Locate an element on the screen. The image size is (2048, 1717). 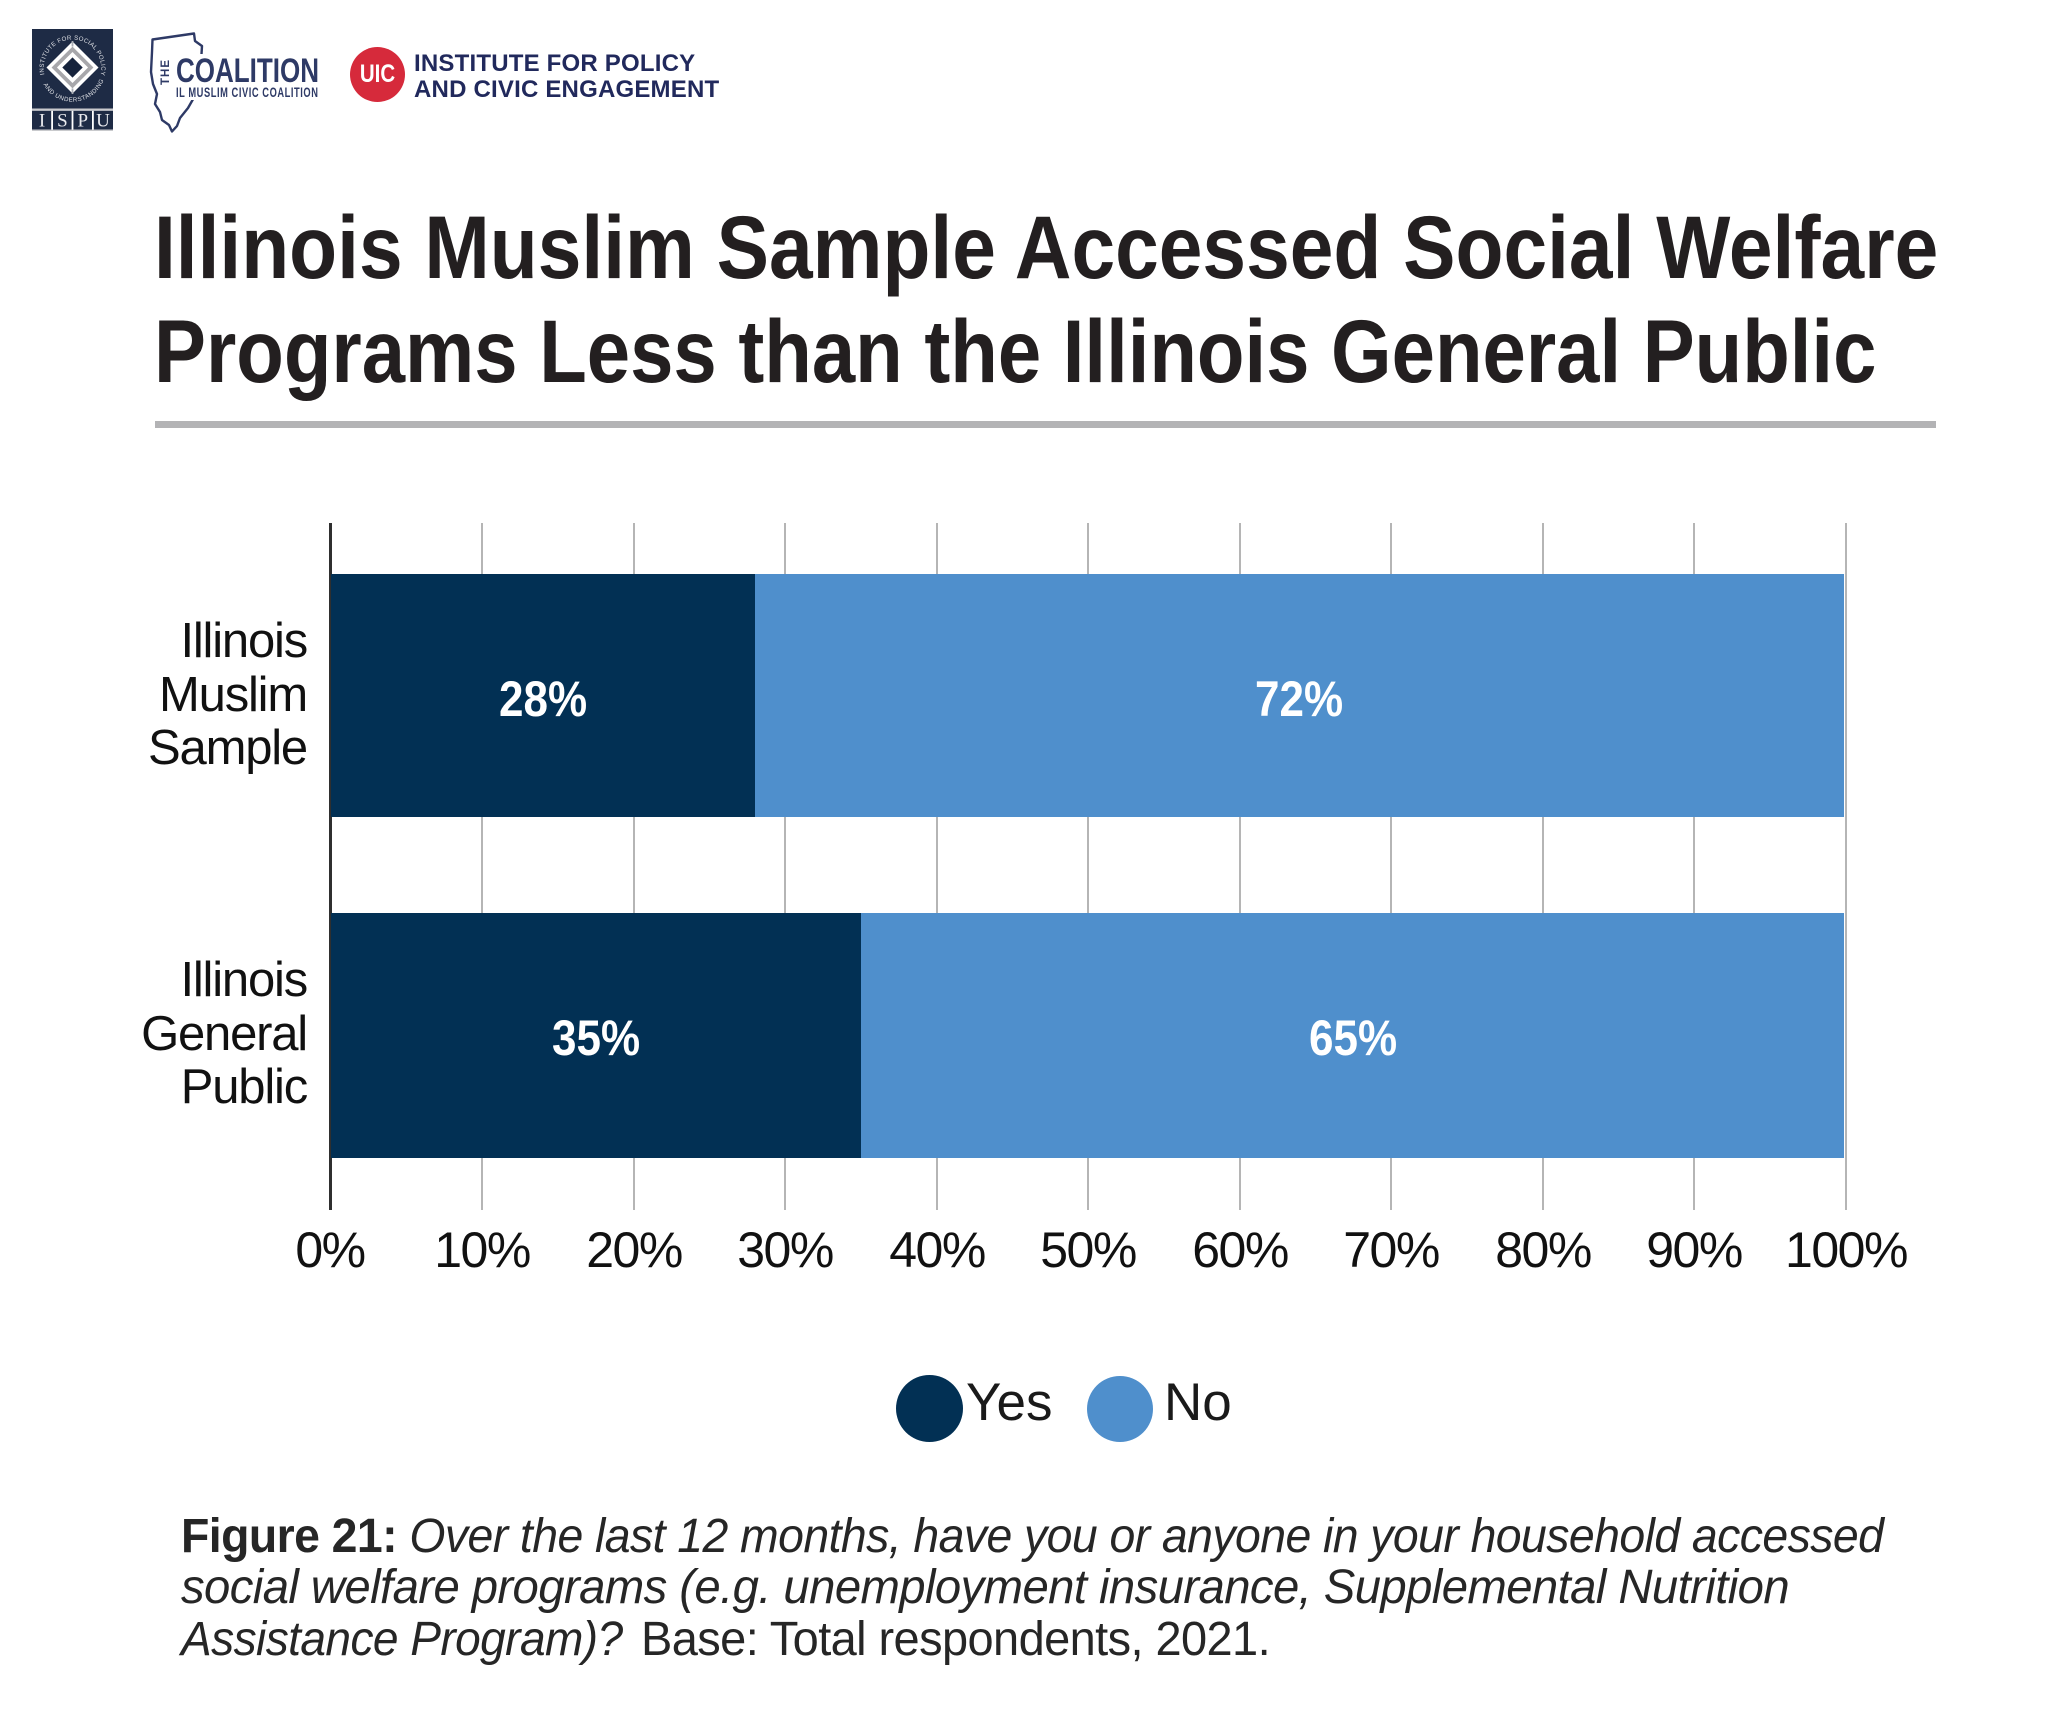
svg-text: S is located at coordinates (62, 120).